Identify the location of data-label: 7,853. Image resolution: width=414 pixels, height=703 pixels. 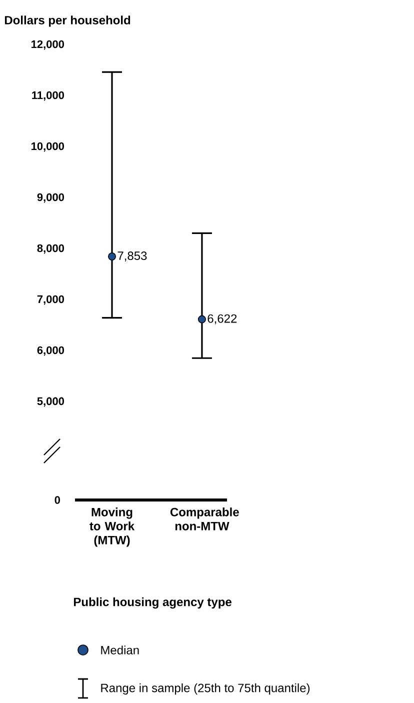
(132, 257).